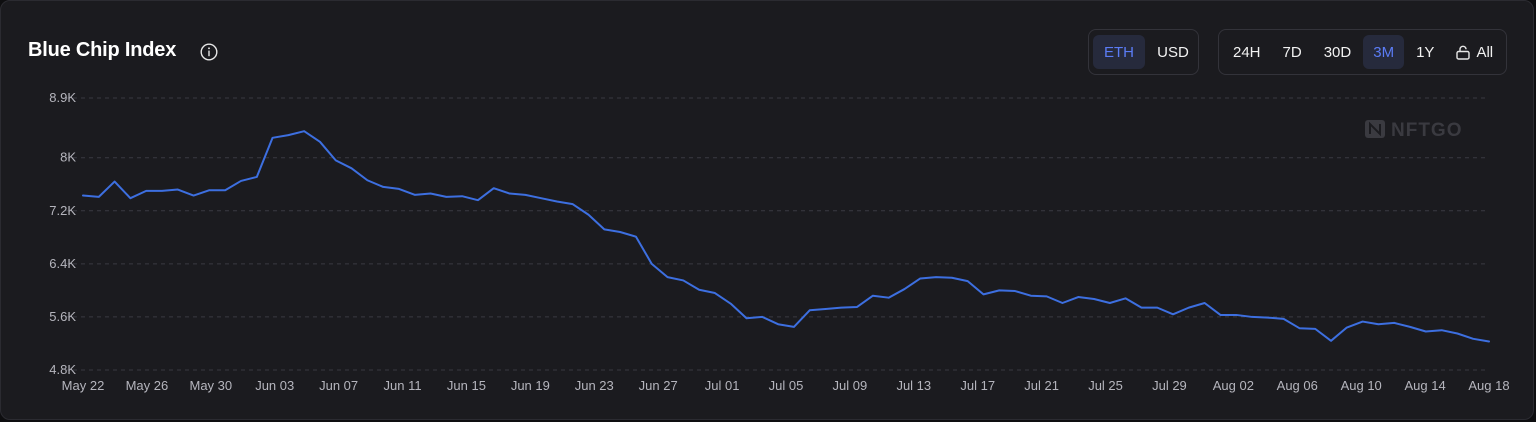  I want to click on range-7d-button: 7D, so click(1292, 52).